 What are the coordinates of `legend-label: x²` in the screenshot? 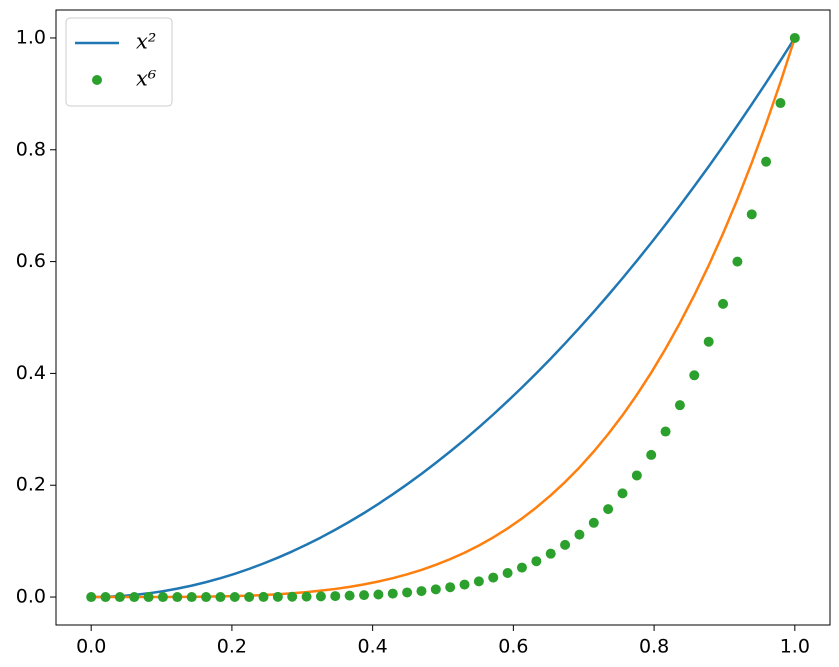 It's located at (146, 42).